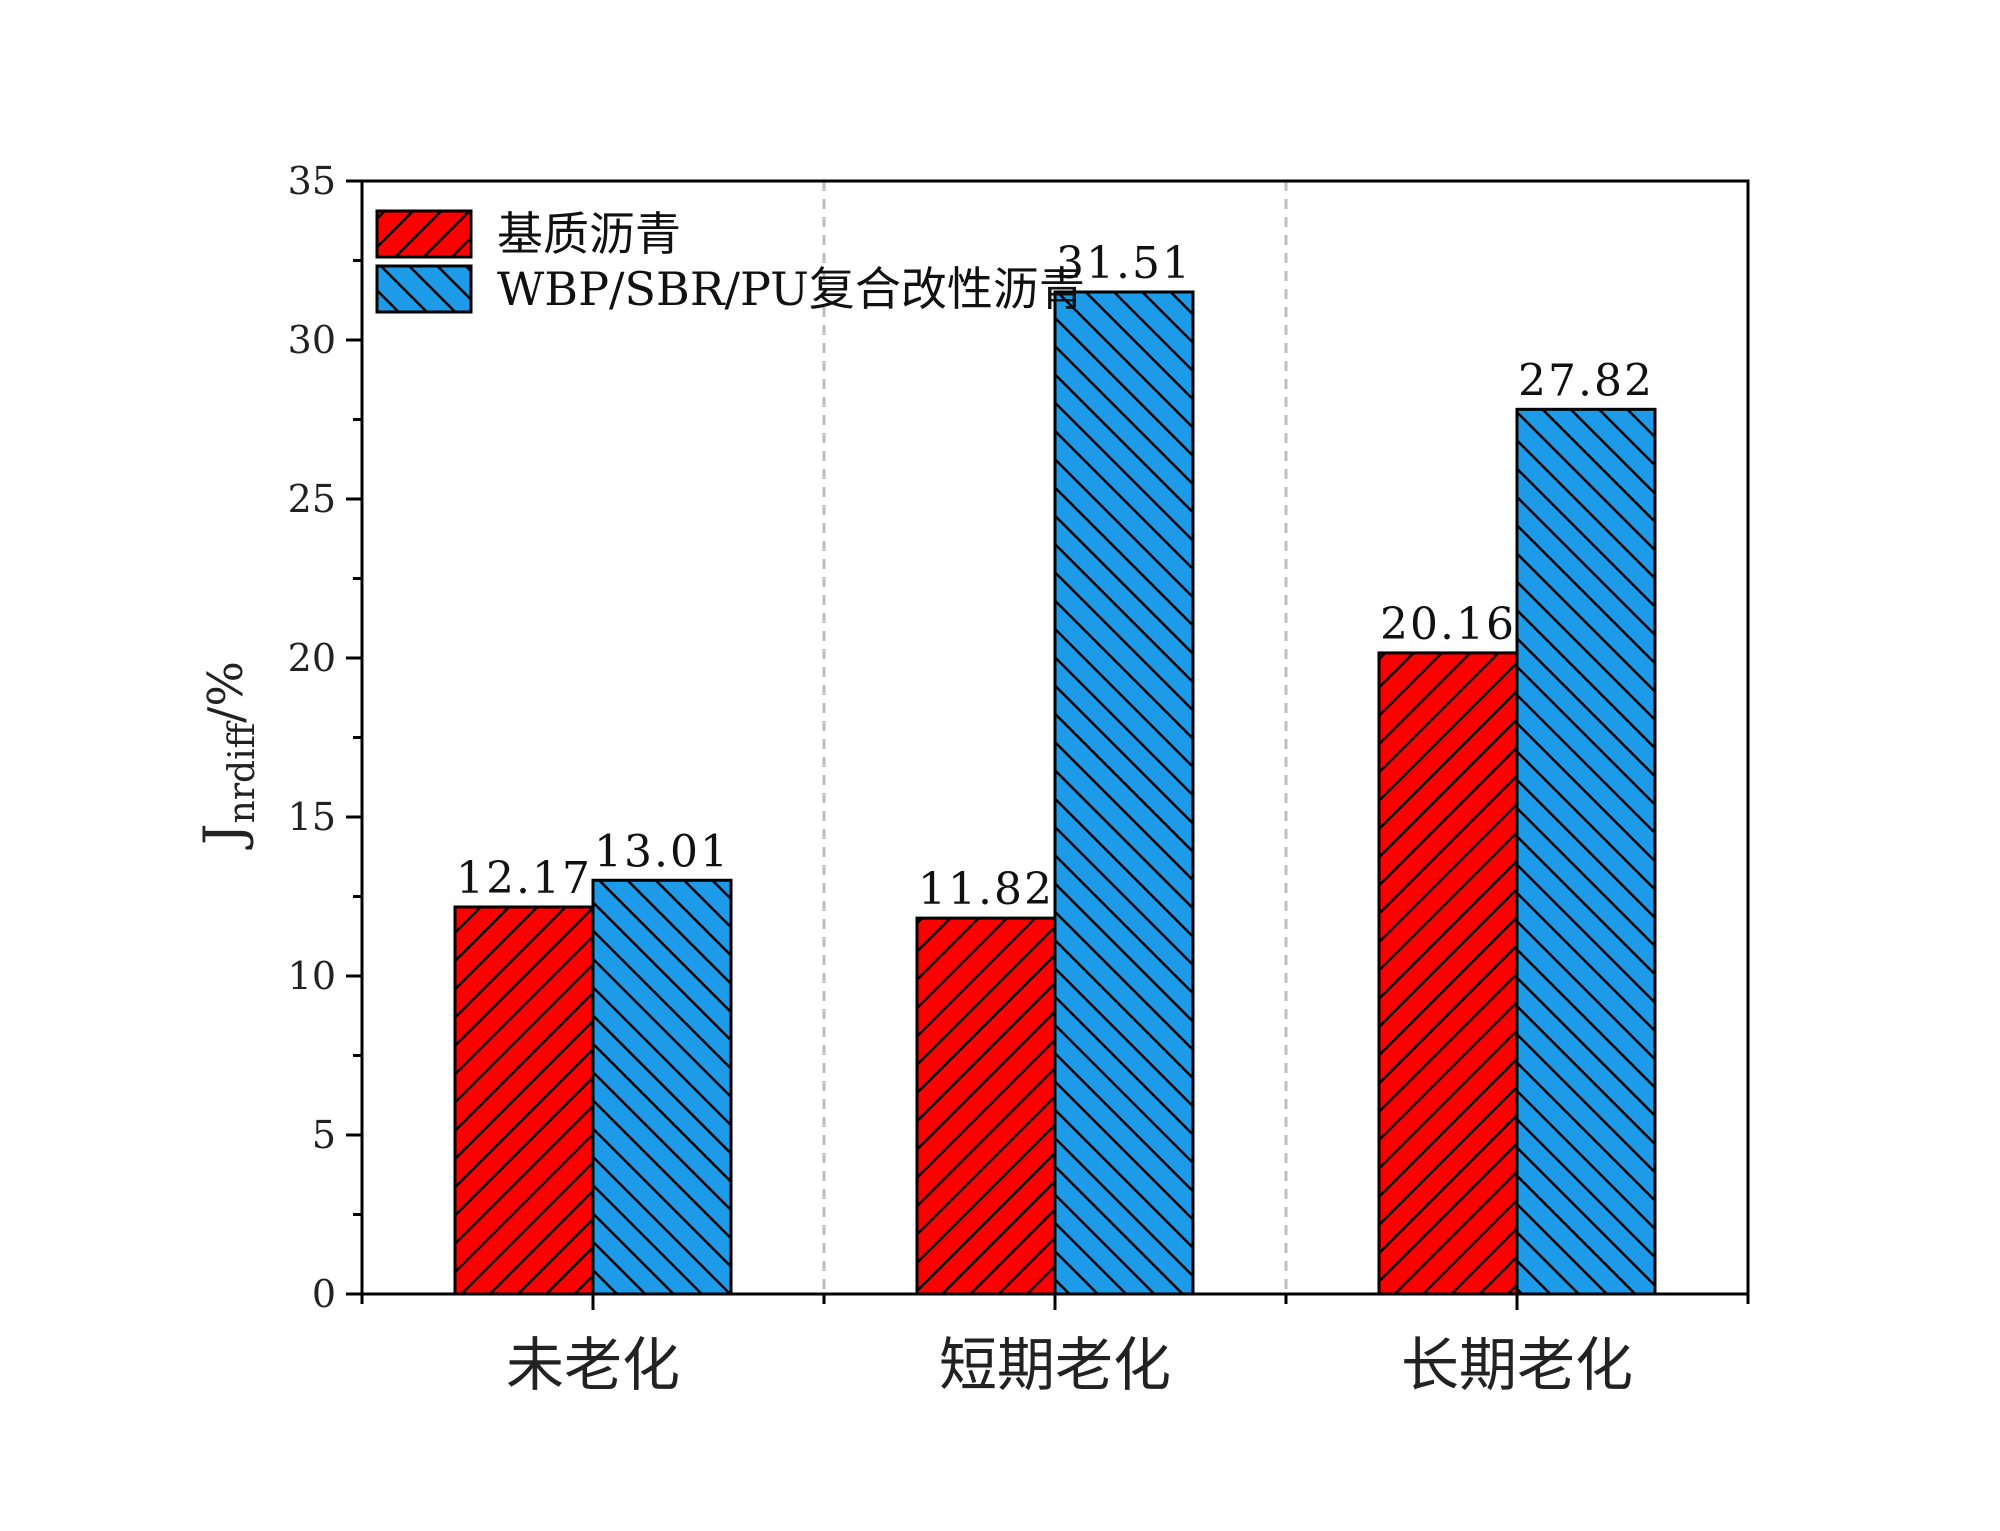 Image resolution: width=2000 pixels, height=1531 pixels. Describe the element at coordinates (524, 878) in the screenshot. I see `data-label: 12.17` at that location.